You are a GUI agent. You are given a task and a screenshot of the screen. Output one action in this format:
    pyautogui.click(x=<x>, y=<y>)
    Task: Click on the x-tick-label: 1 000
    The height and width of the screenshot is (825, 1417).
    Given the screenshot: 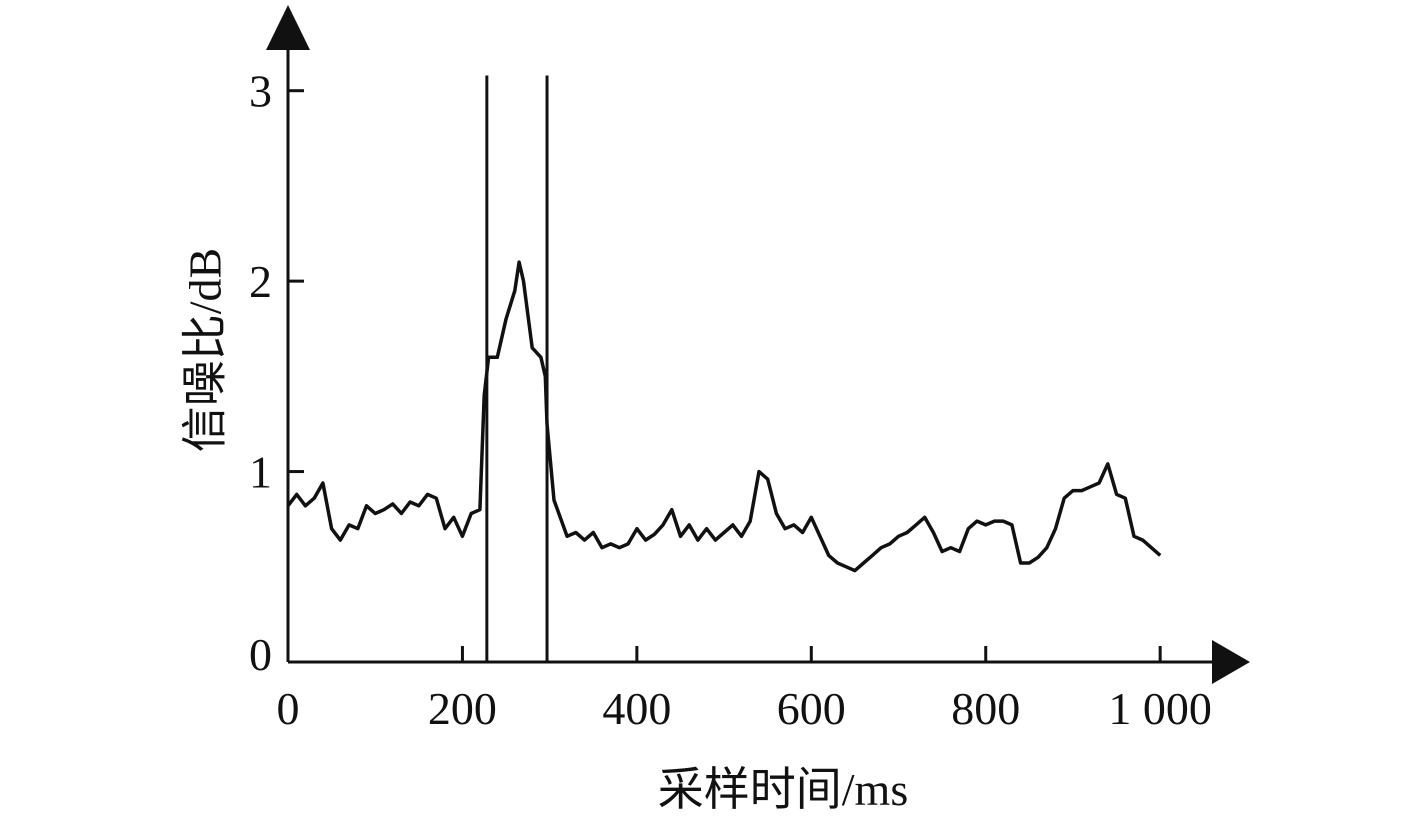 What is the action you would take?
    pyautogui.click(x=1160, y=708)
    